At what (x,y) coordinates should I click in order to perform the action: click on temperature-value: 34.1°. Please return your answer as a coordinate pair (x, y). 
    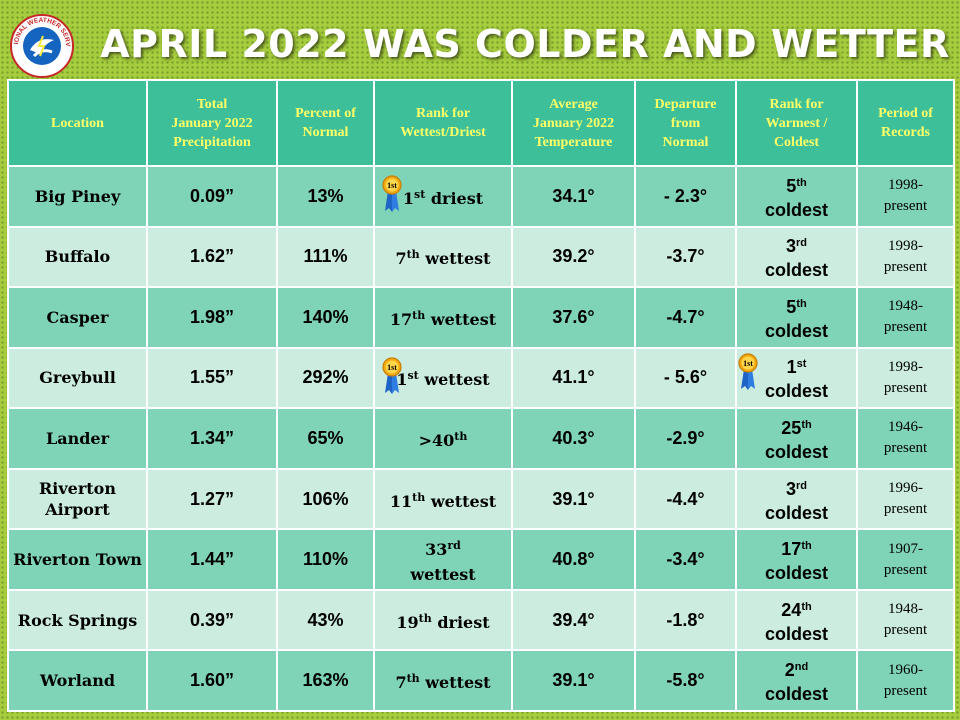
    Looking at the image, I should click on (573, 195).